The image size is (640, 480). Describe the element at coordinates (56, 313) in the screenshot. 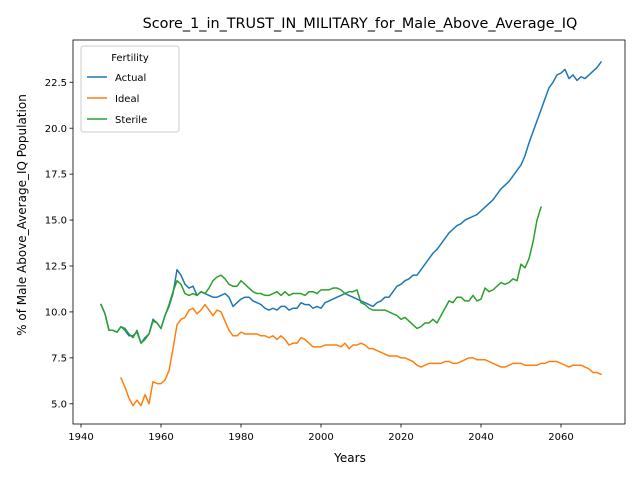

I see `y-tick-label: 10.0` at that location.